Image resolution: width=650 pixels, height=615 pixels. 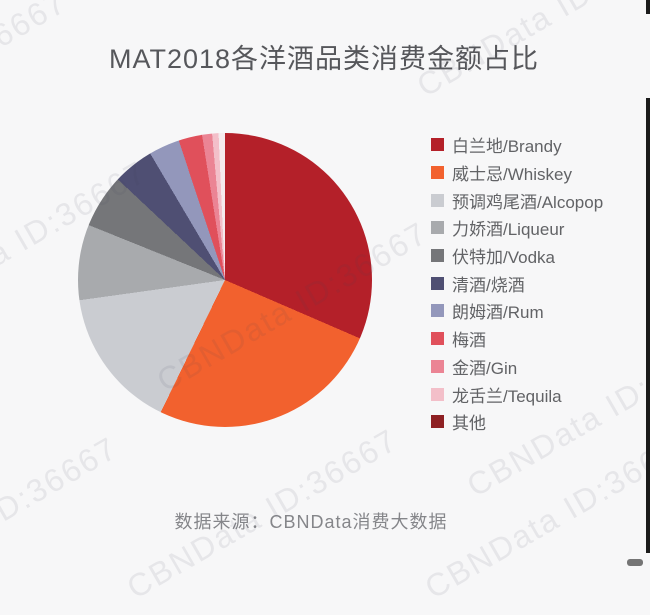 I want to click on legend-label: 金酒/Gin, so click(x=485, y=368).